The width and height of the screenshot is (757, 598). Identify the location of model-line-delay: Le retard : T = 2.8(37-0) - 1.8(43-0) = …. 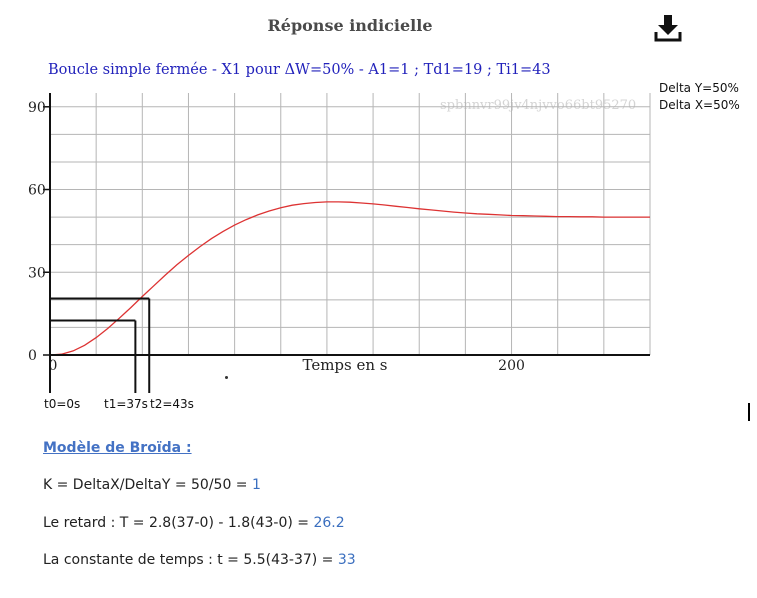
(194, 523).